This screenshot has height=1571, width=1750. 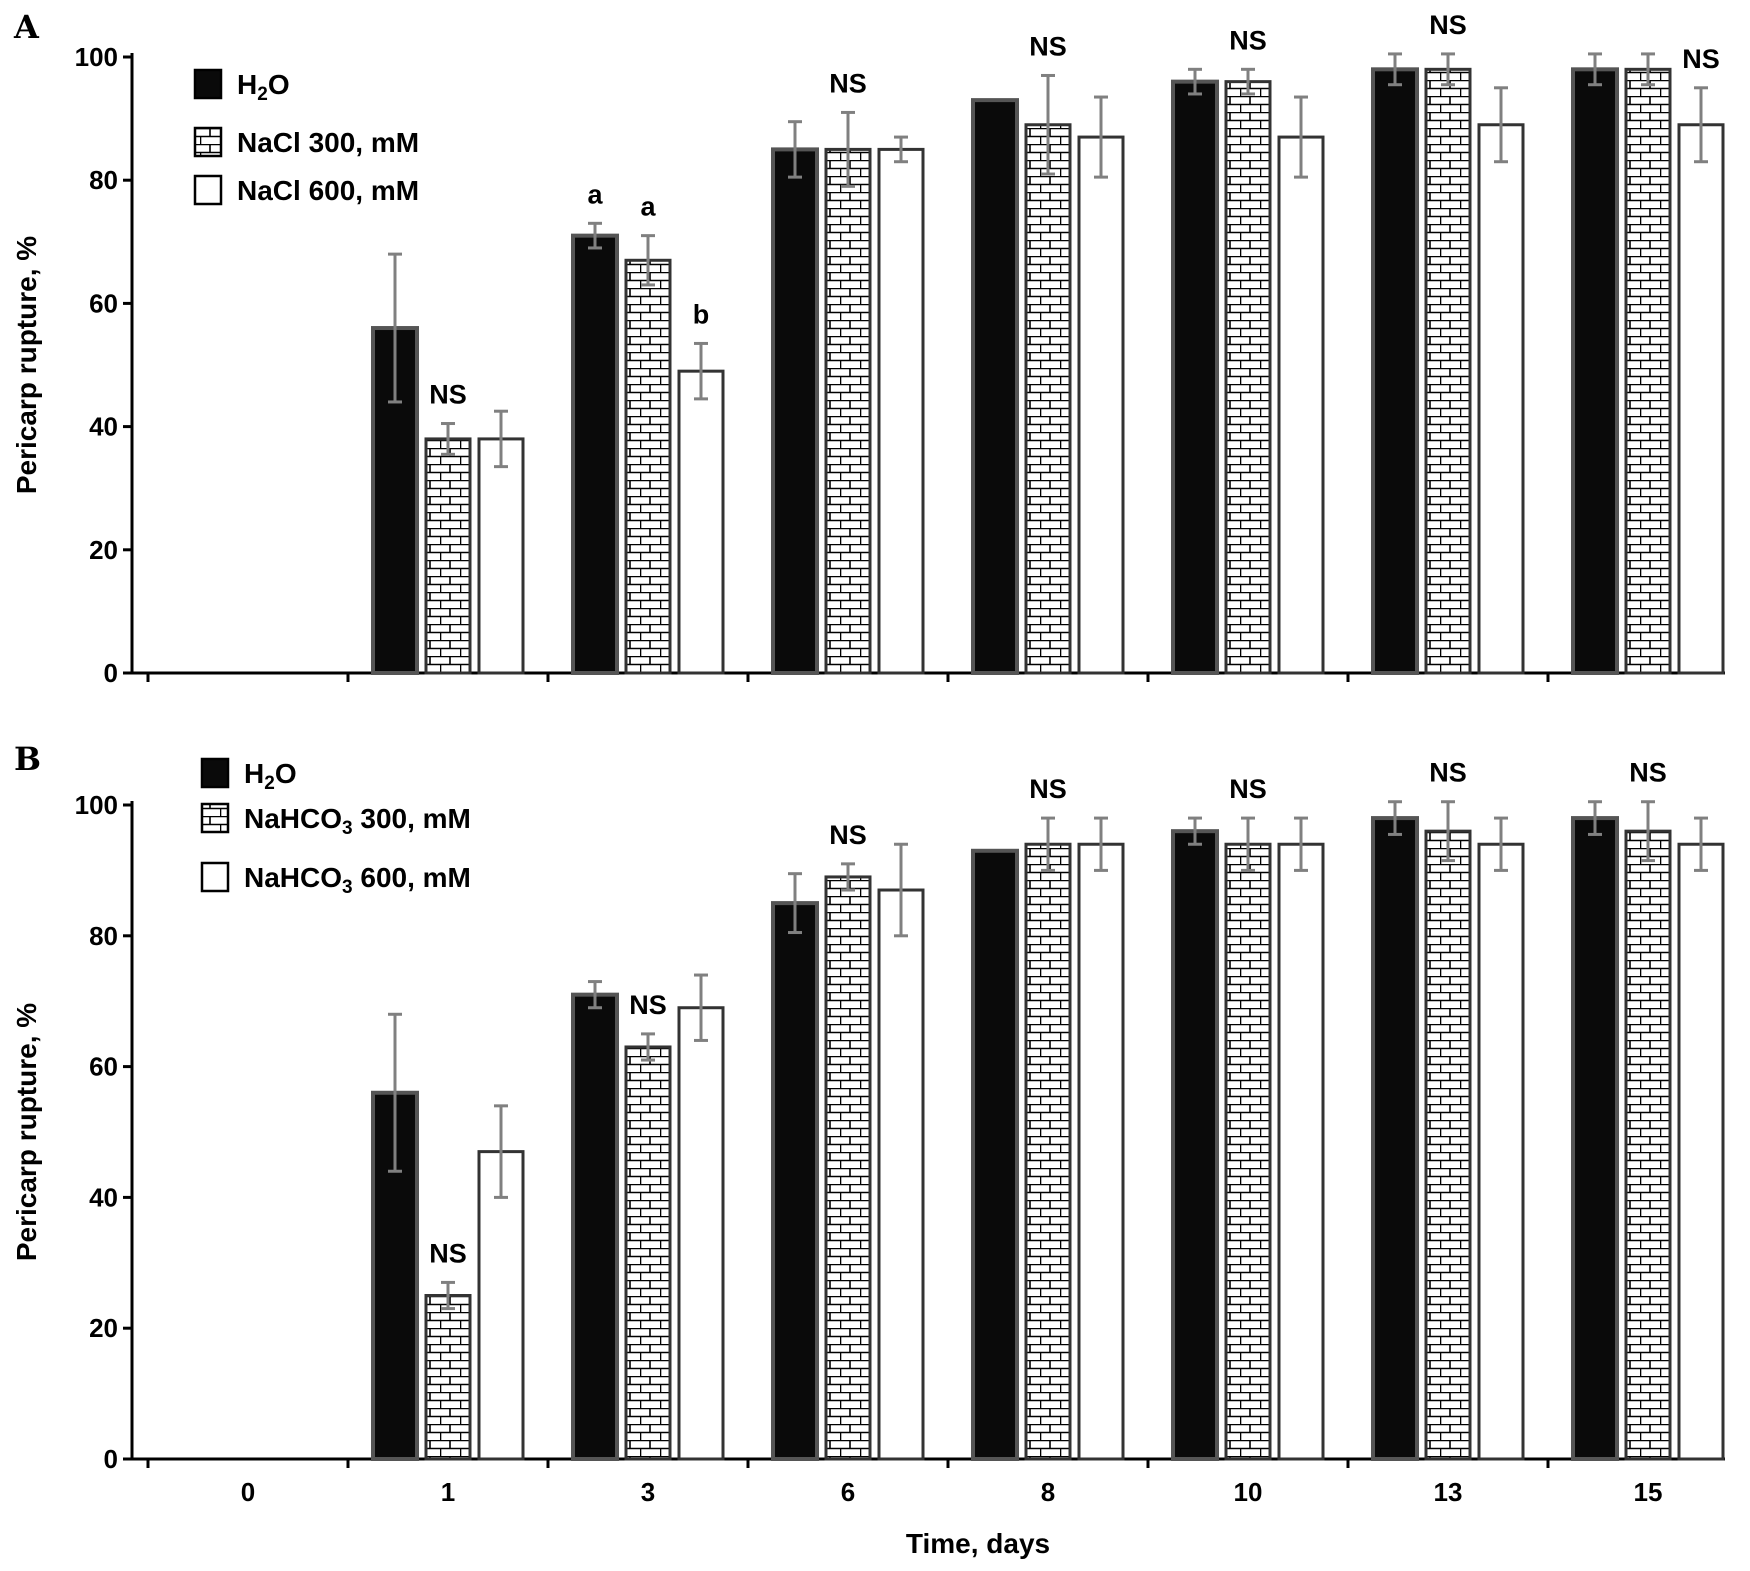 What do you see at coordinates (26, 27) in the screenshot?
I see `panel-letter: A` at bounding box center [26, 27].